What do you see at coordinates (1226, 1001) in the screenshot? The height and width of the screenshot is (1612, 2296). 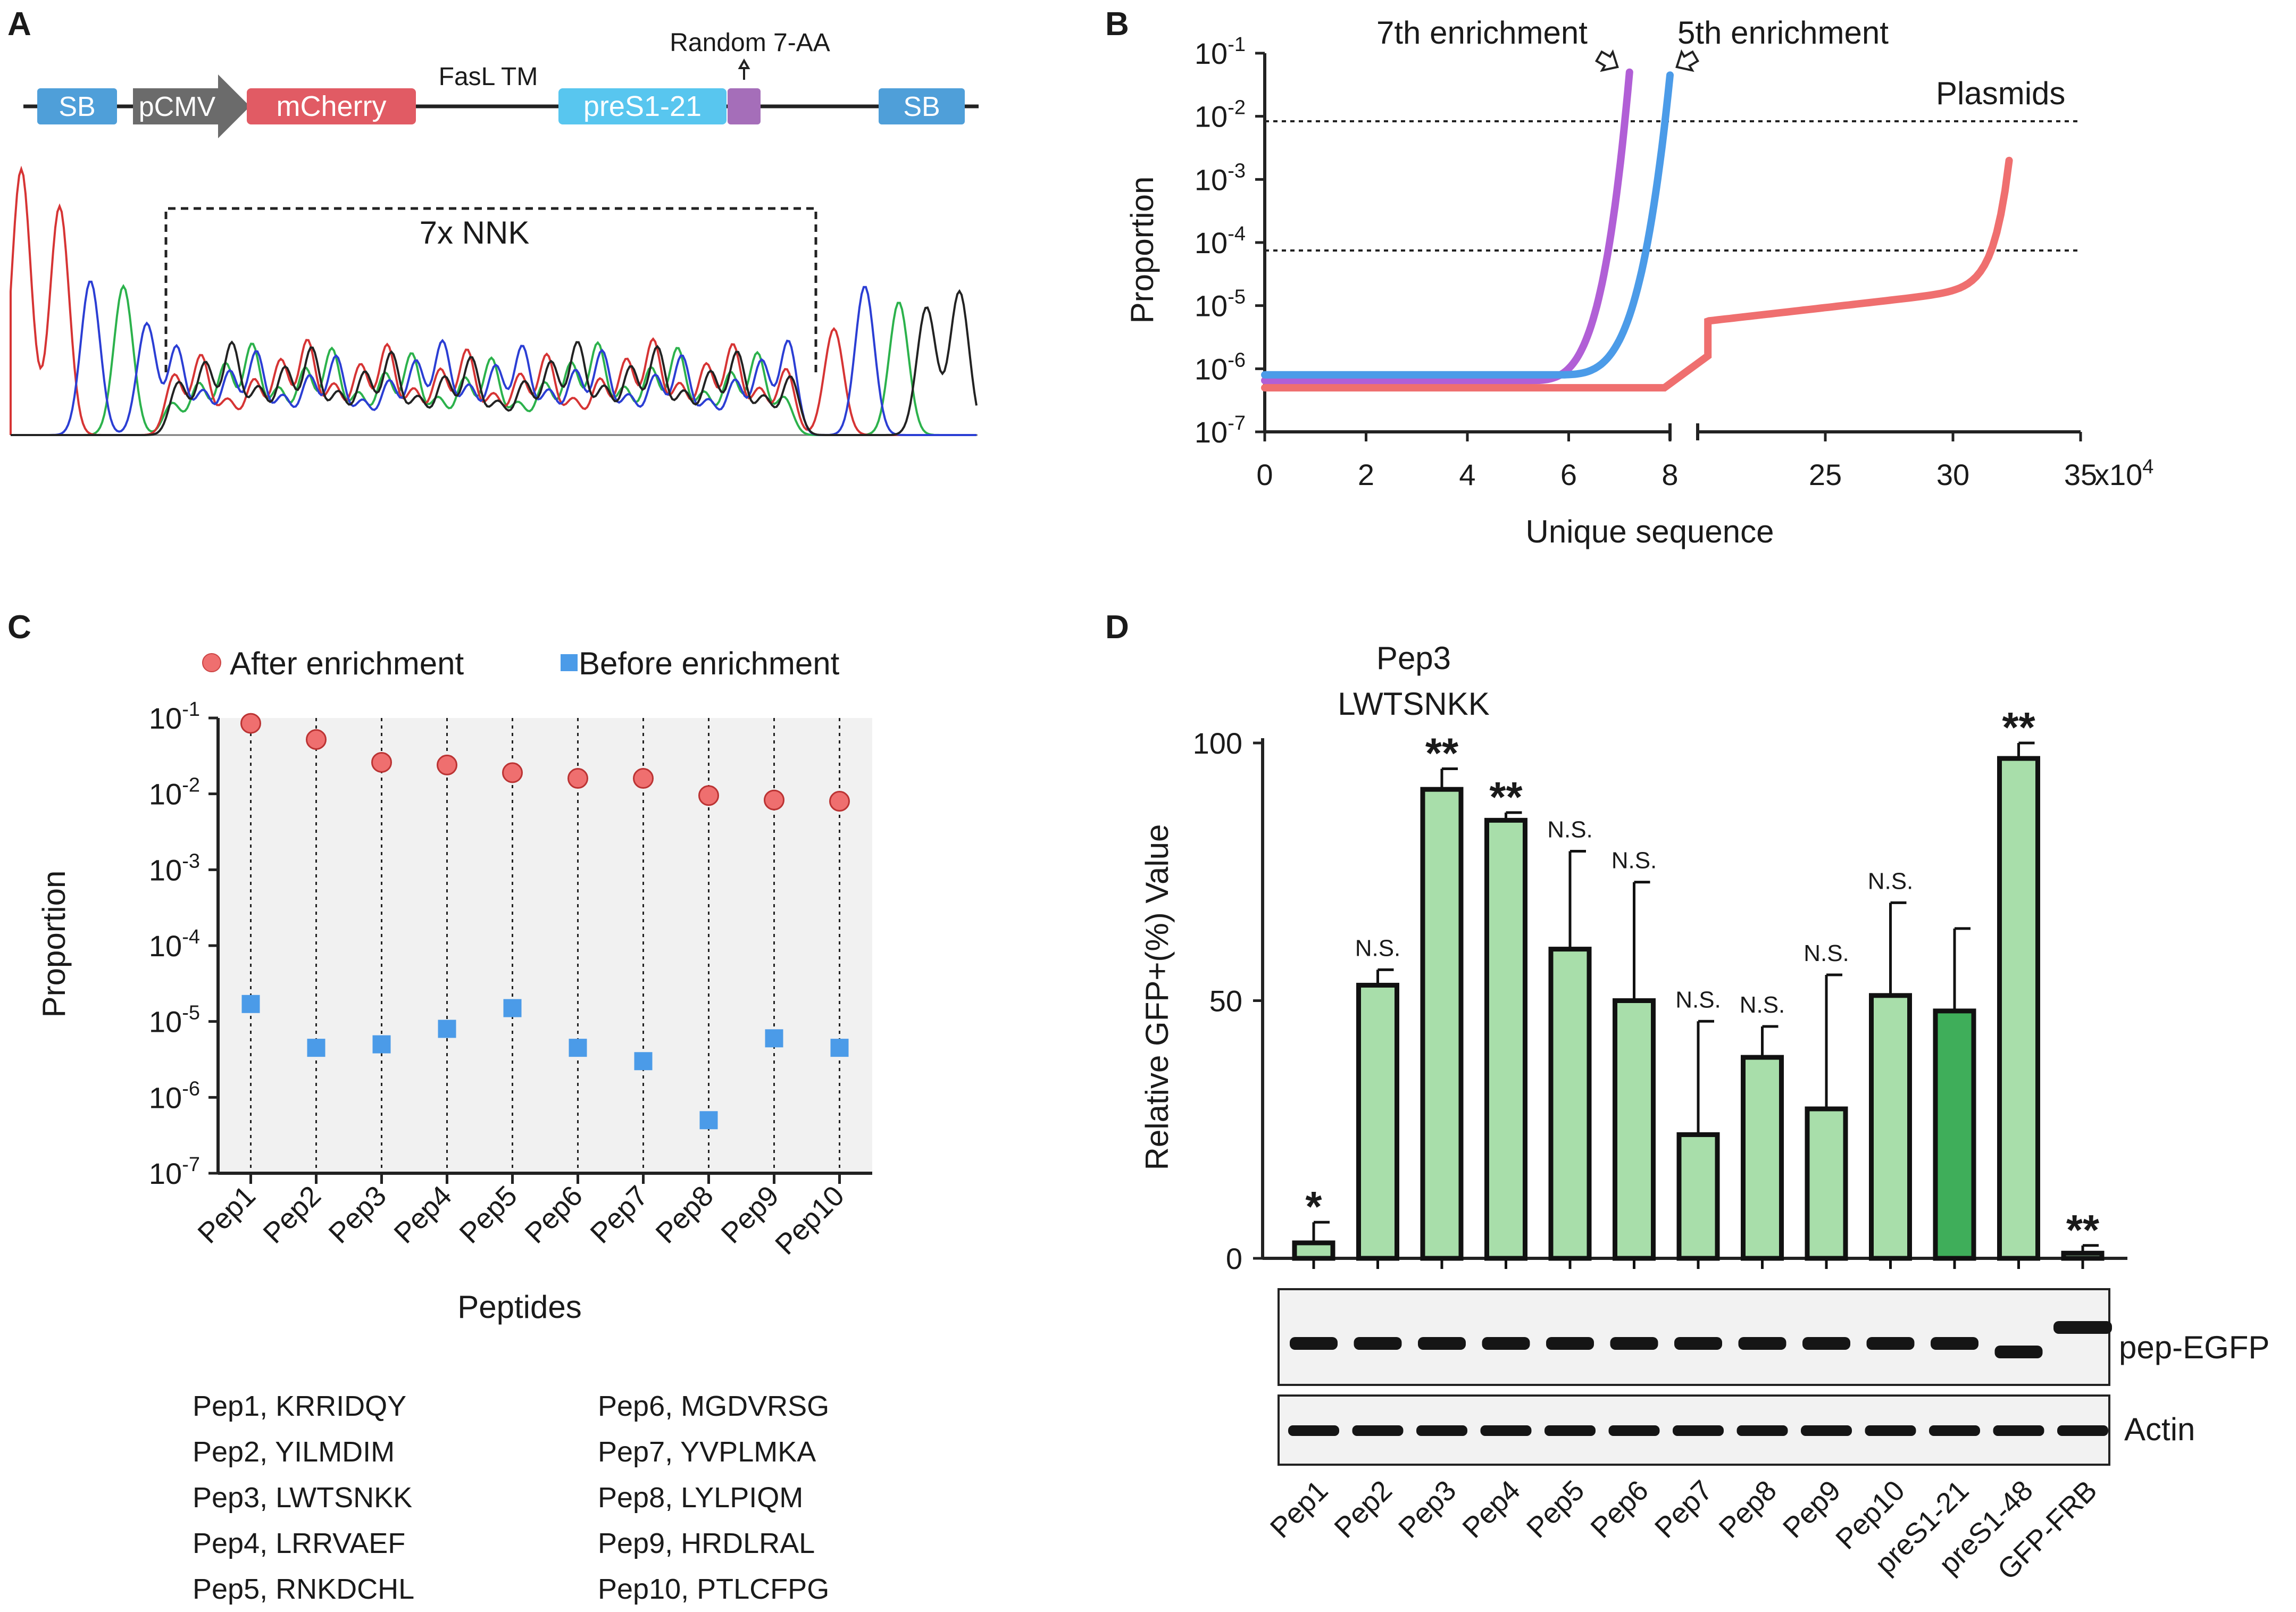 I see `d-ytick-label: 50` at bounding box center [1226, 1001].